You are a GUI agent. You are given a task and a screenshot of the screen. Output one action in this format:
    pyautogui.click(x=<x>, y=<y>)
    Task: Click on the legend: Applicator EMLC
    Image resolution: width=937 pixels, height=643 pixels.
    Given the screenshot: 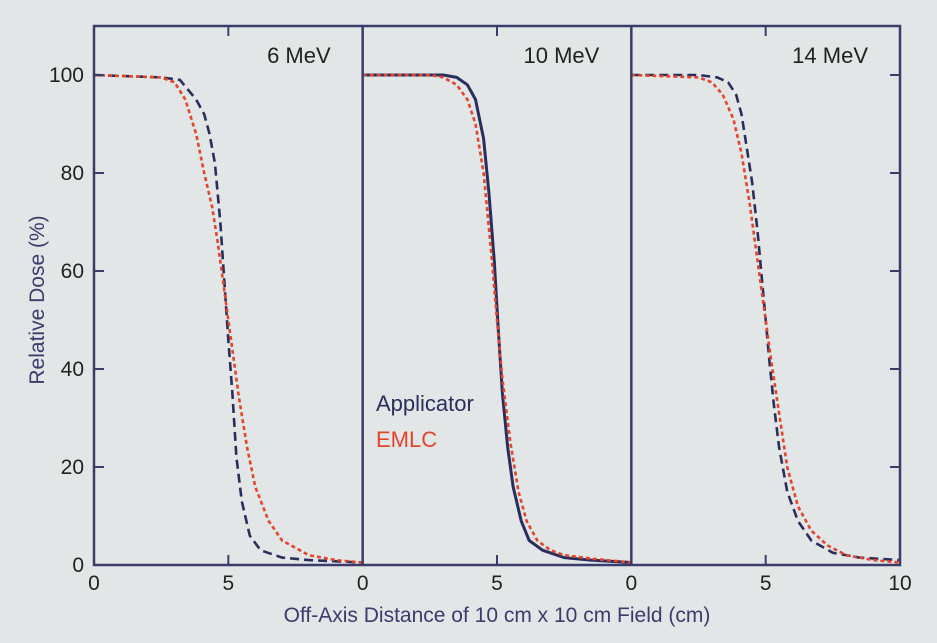 What is the action you would take?
    pyautogui.click(x=425, y=421)
    